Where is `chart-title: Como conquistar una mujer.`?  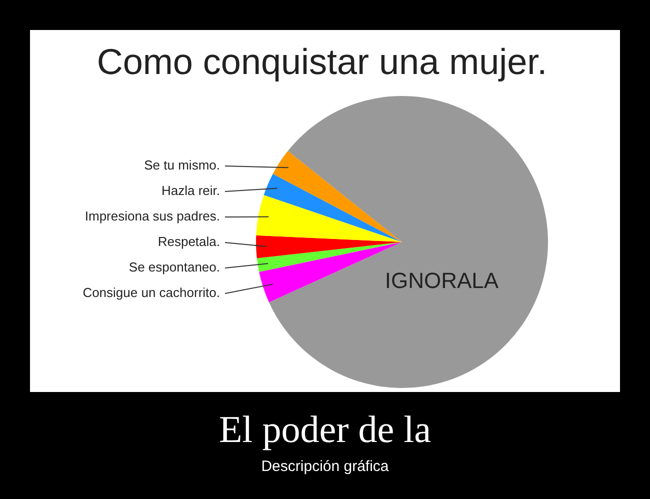
chart-title: Como conquistar una mujer. is located at coordinates (322, 61).